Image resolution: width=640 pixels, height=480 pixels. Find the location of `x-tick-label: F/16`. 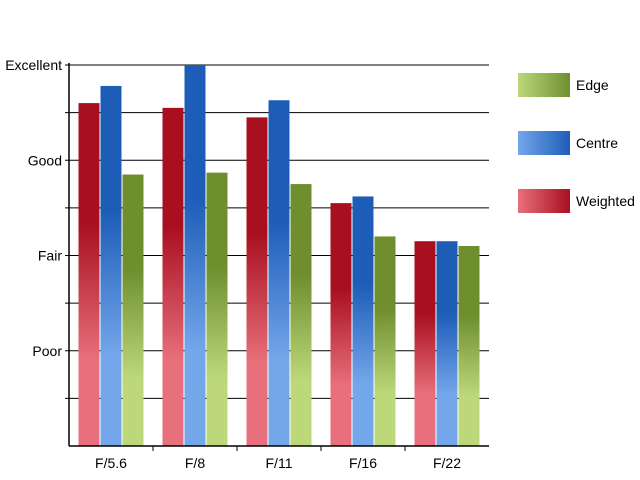

x-tick-label: F/16 is located at coordinates (363, 463).